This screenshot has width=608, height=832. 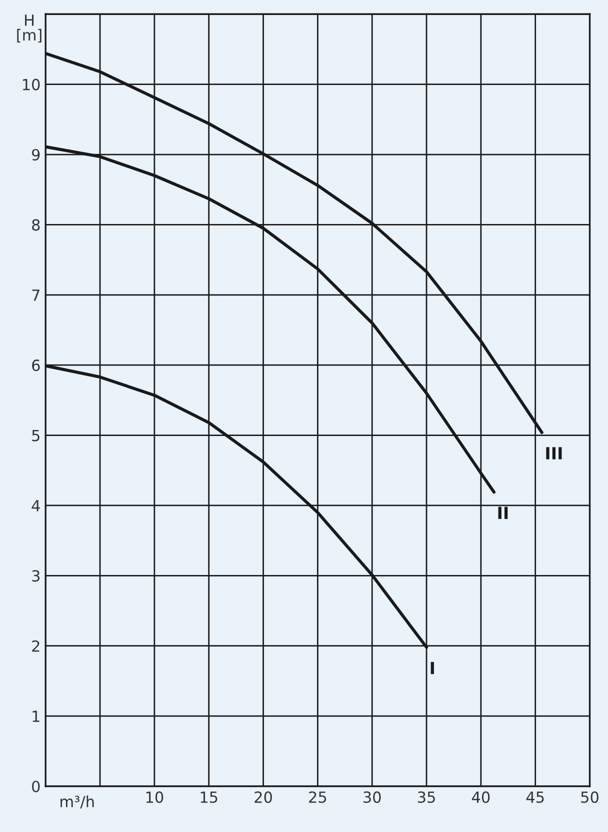 I want to click on series-label: III, so click(x=554, y=453).